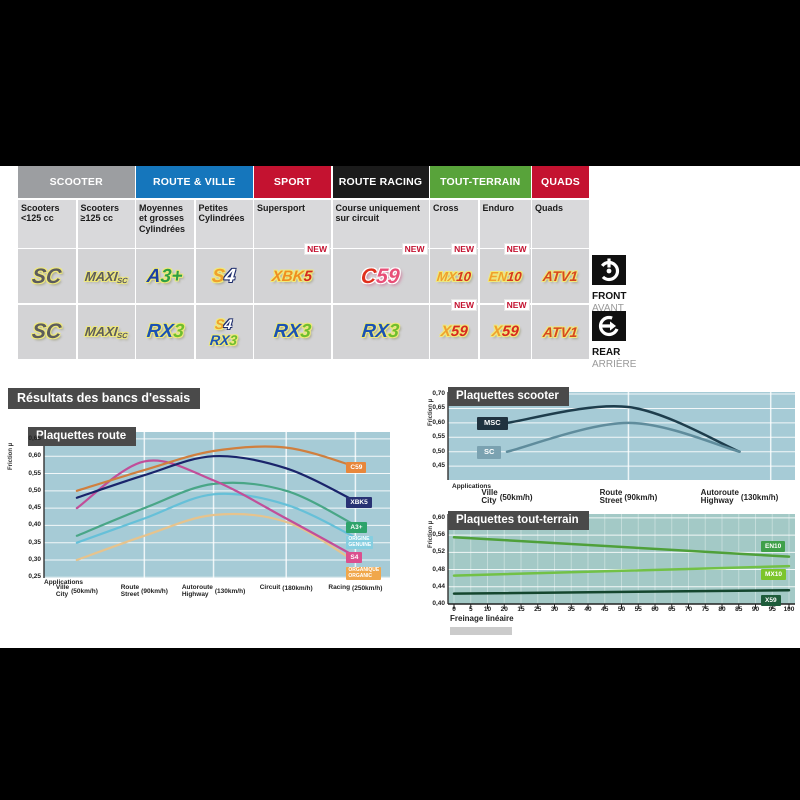  I want to click on category-speed: (250km/h), so click(367, 588).